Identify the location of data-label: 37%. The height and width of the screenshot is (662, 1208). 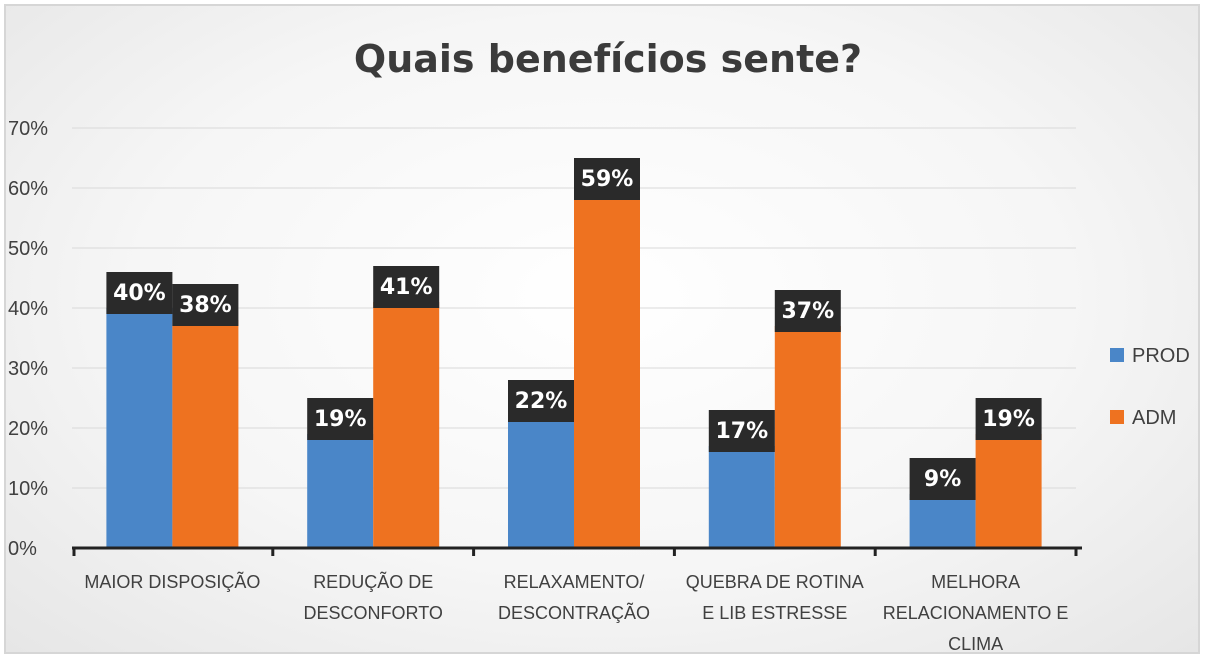
(807, 311).